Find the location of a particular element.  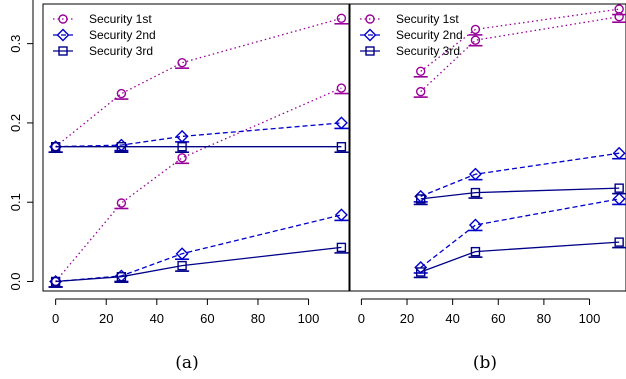

panel-caption: (b) is located at coordinates (485, 363).